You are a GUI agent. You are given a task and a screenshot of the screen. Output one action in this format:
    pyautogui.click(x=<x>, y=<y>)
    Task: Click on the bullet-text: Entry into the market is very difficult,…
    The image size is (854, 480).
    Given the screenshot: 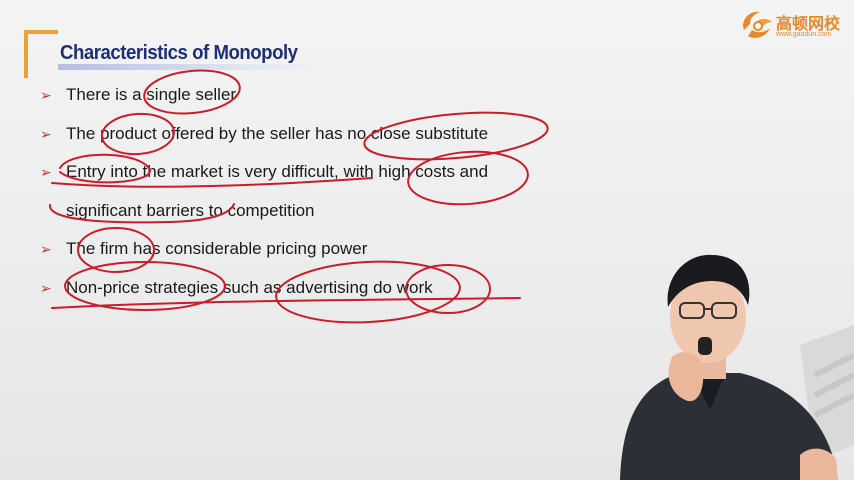 What is the action you would take?
    pyautogui.click(x=277, y=171)
    